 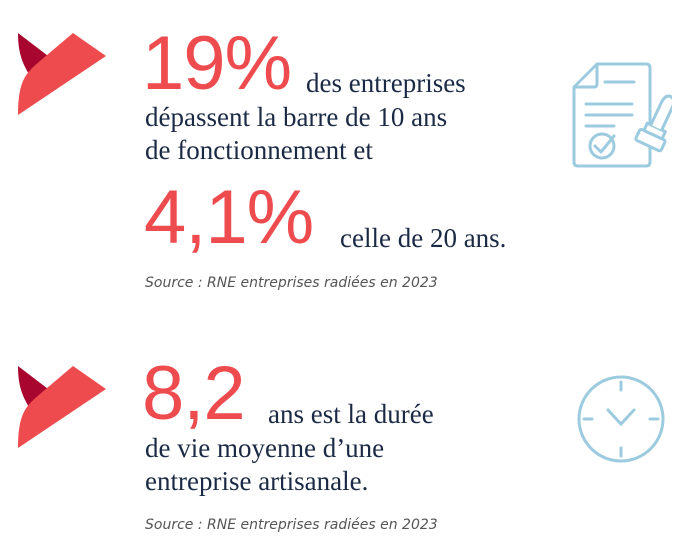 I want to click on text-line: des entreprises, so click(x=386, y=83).